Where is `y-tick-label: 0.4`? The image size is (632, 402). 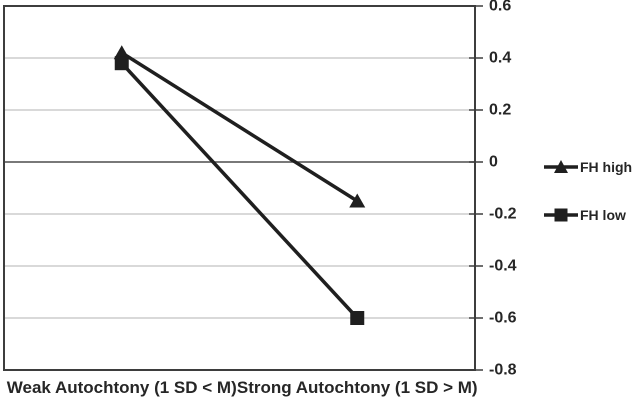 y-tick-label: 0.4 is located at coordinates (500, 58).